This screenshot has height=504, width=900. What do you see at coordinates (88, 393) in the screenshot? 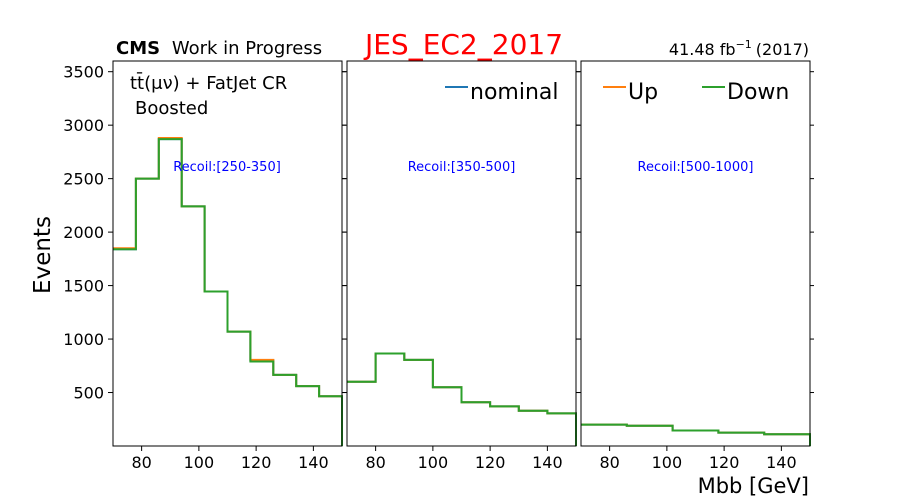
I see `y-tick-label: 500` at bounding box center [88, 393].